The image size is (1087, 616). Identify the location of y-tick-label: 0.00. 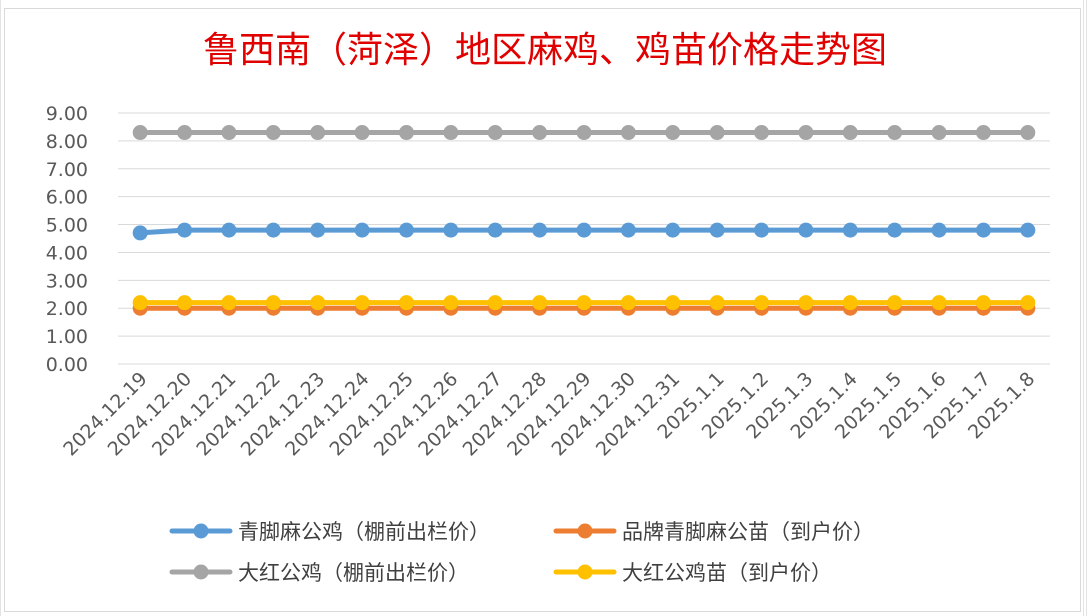
(67, 365).